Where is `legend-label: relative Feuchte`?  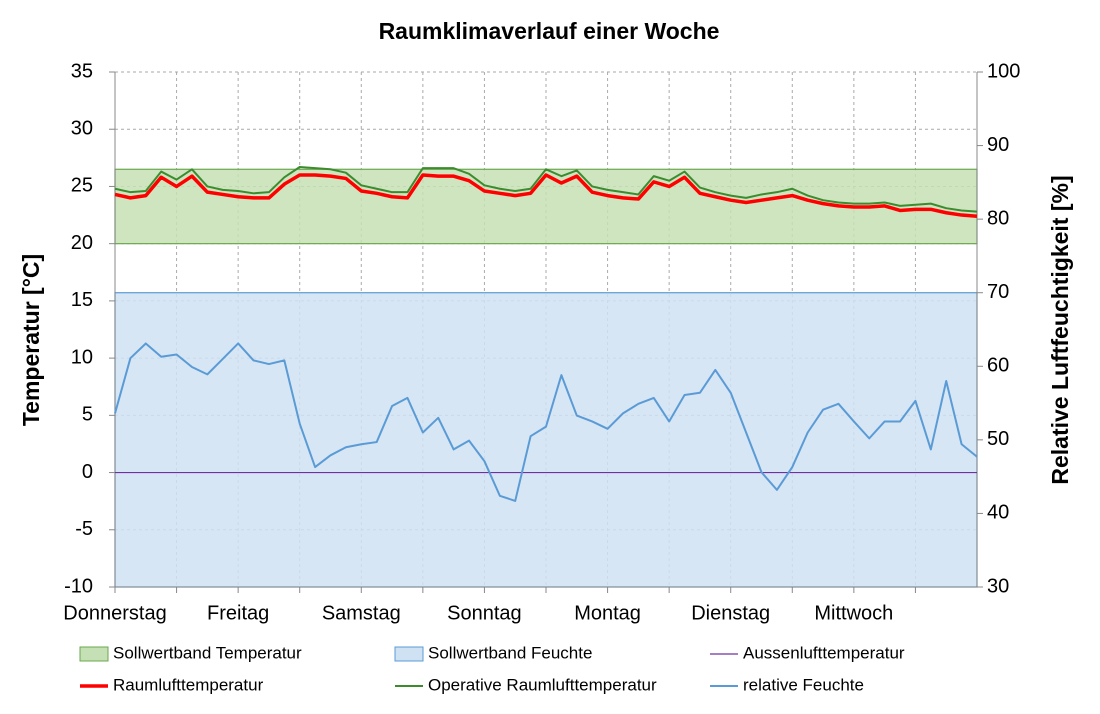 legend-label: relative Feuchte is located at coordinates (803, 684).